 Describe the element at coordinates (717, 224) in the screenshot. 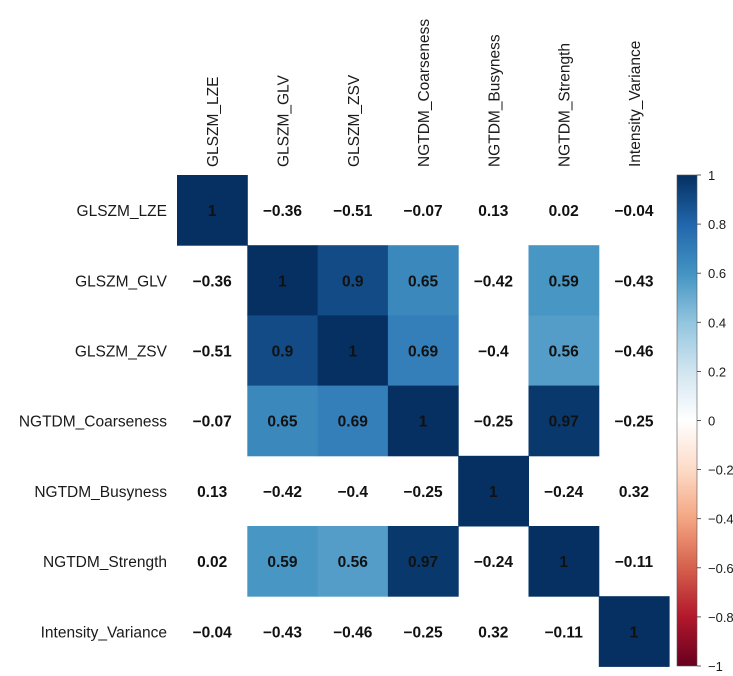

I see `colorbar-tick-label: 0.8` at that location.